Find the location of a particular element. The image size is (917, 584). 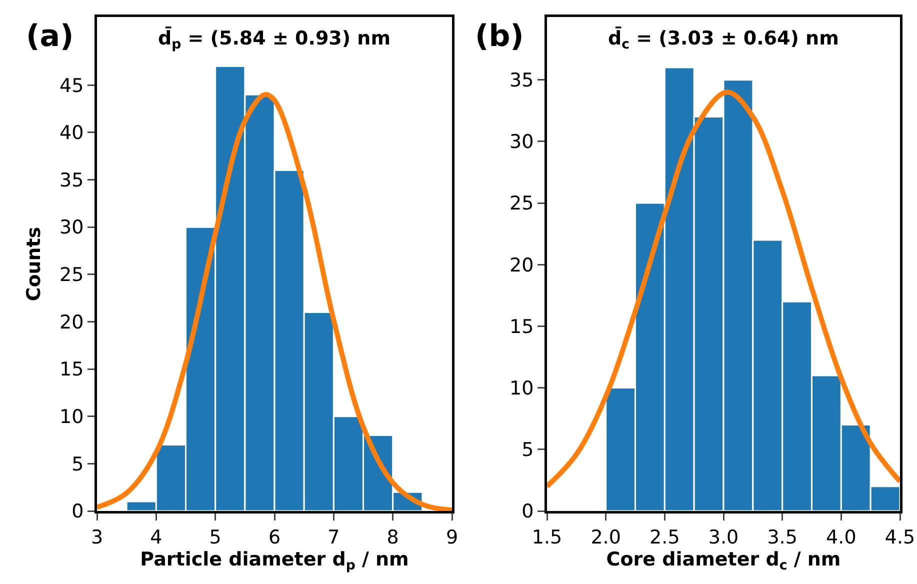

y-axis-title: Counts is located at coordinates (34, 264).